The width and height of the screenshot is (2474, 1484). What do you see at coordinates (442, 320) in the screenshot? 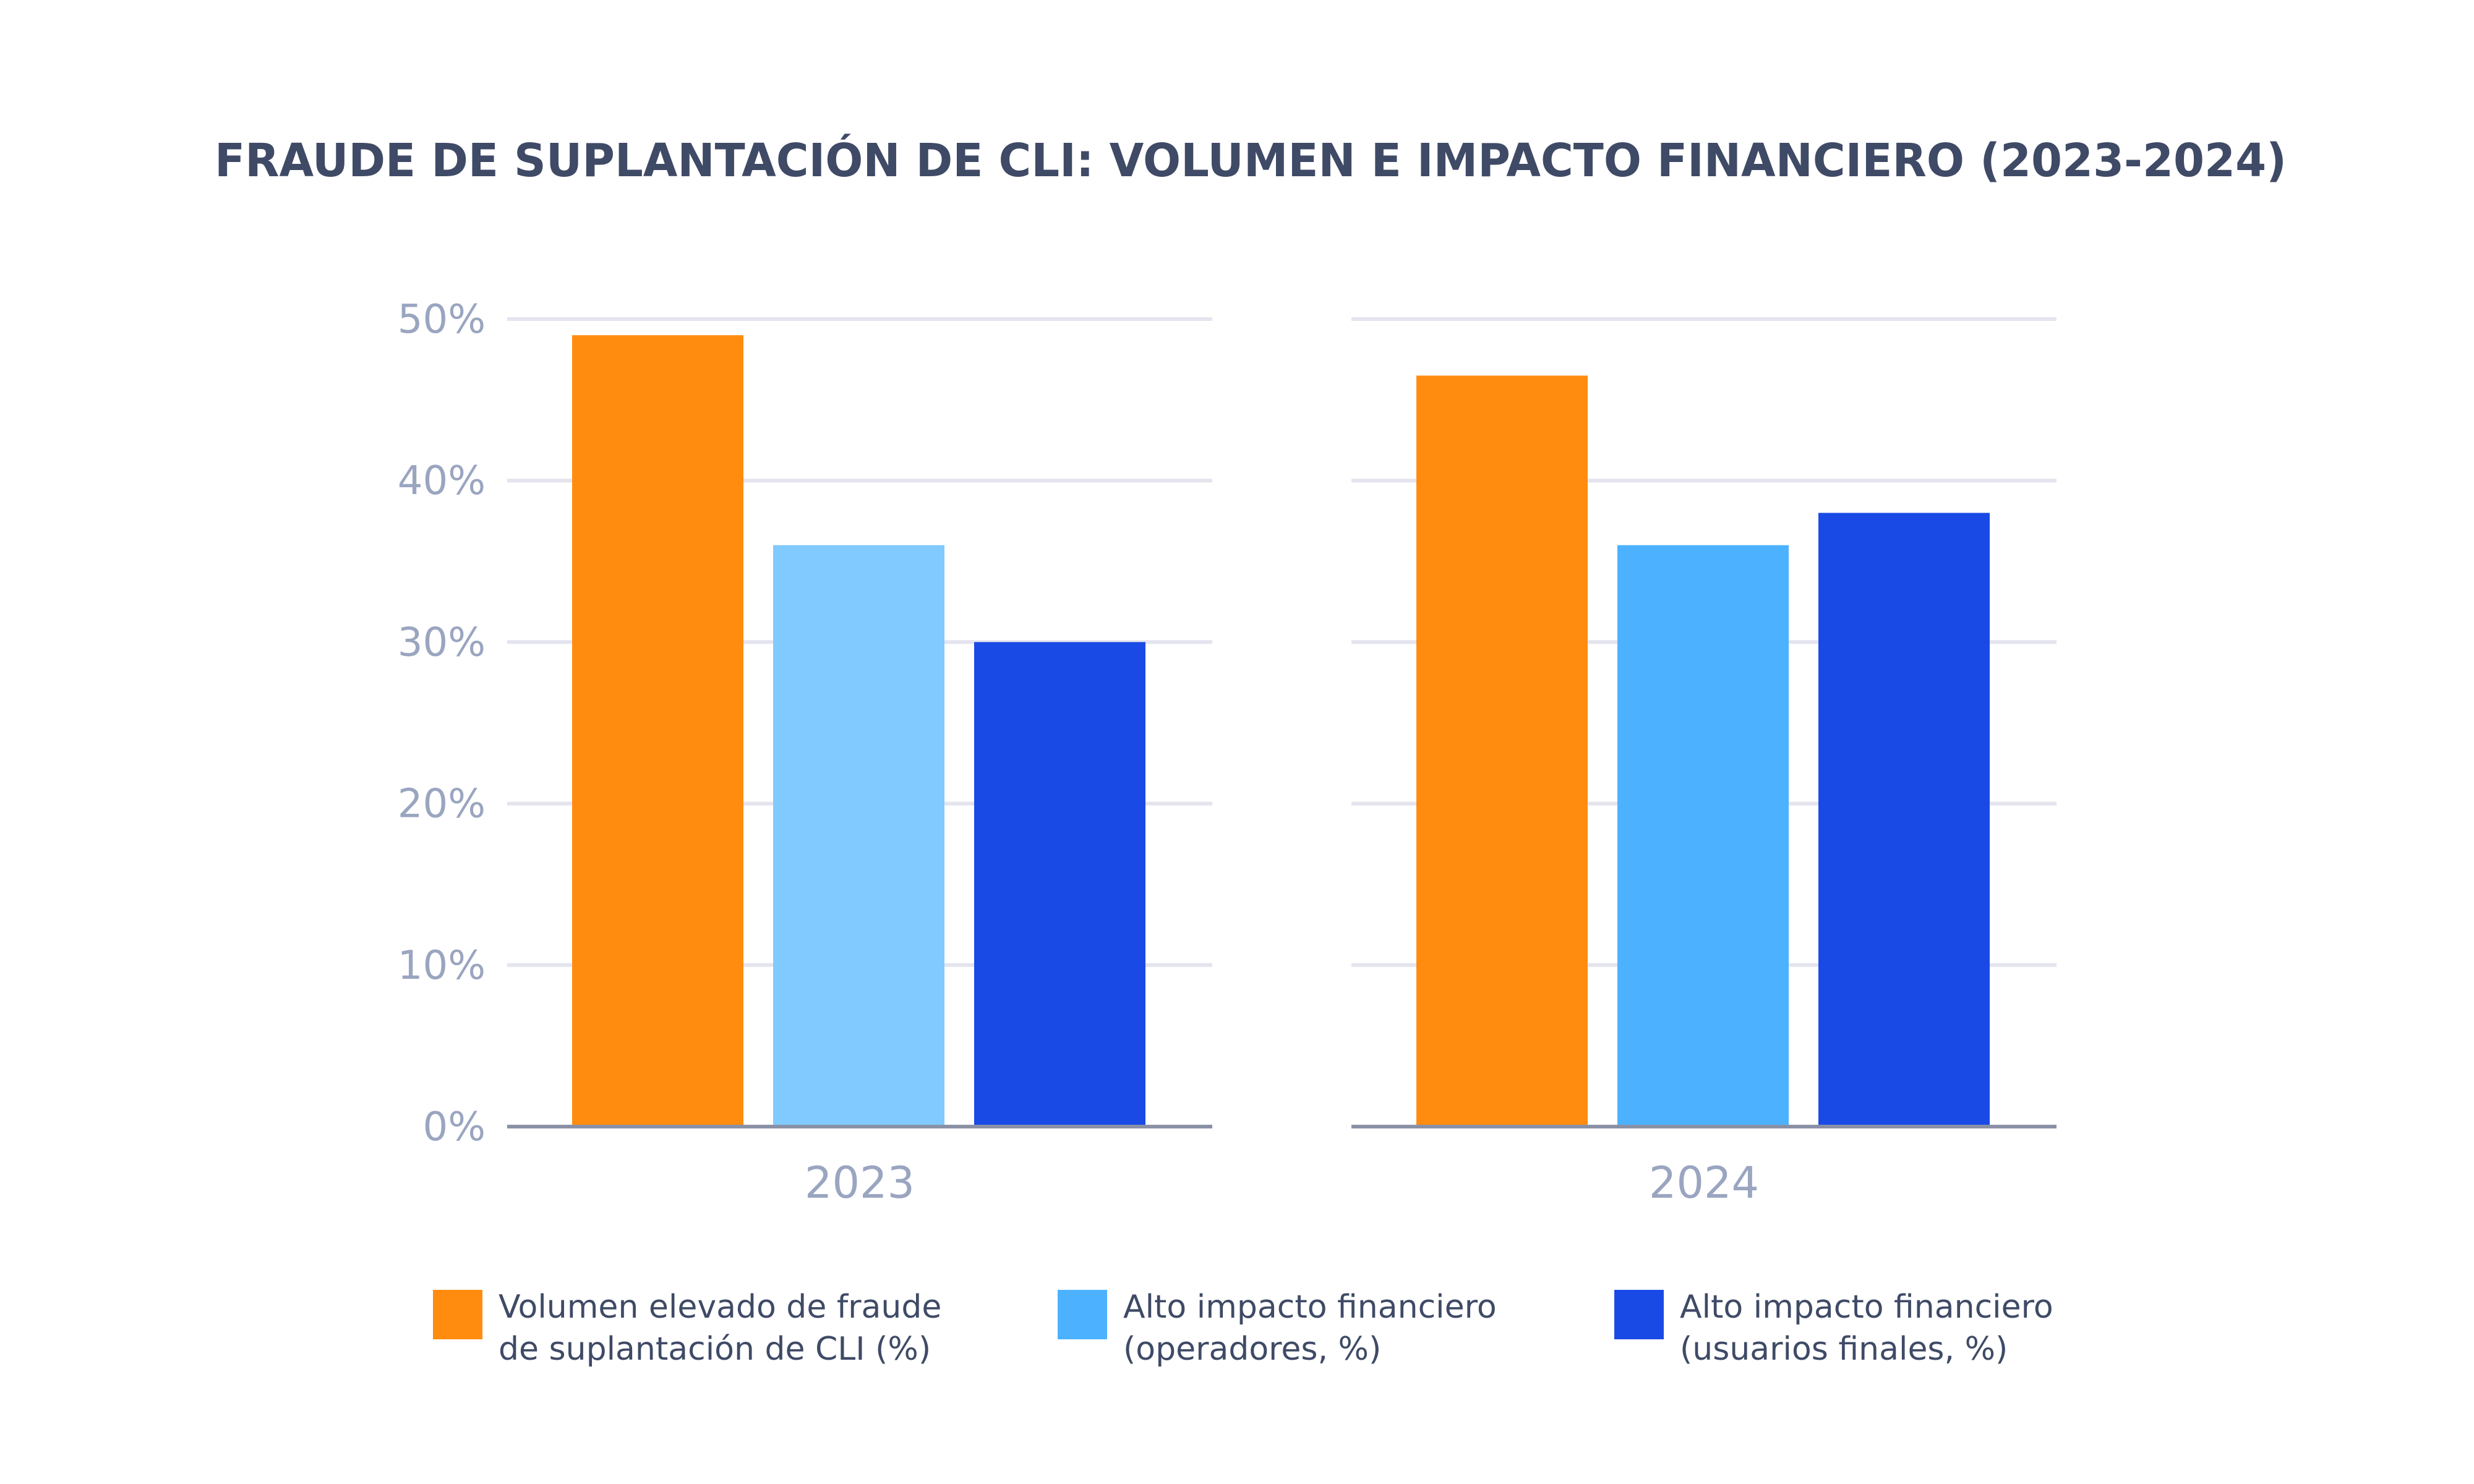
I see `y-tick-label: 50%` at bounding box center [442, 320].